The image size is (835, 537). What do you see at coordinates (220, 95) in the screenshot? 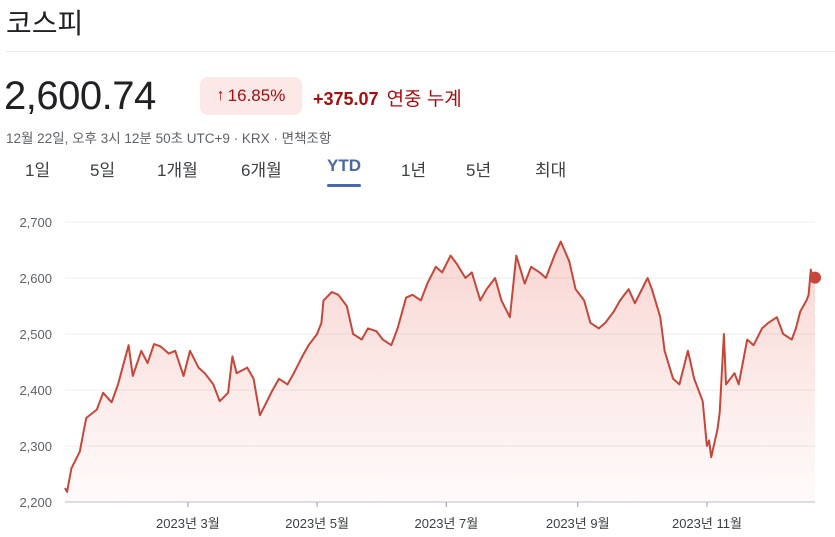
I see `arrow-up-icon: ↑` at bounding box center [220, 95].